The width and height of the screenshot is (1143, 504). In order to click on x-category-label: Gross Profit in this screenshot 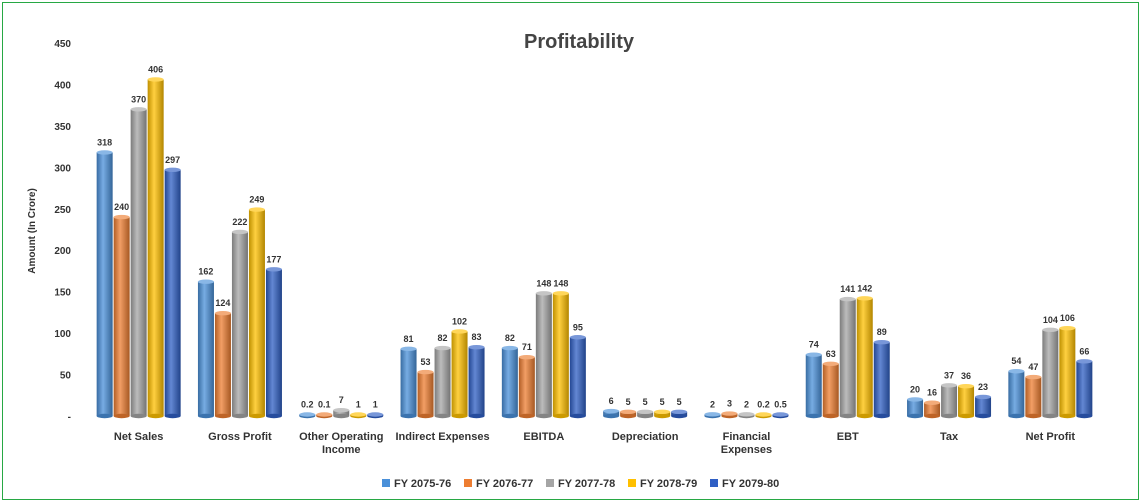, I will do `click(240, 437)`.